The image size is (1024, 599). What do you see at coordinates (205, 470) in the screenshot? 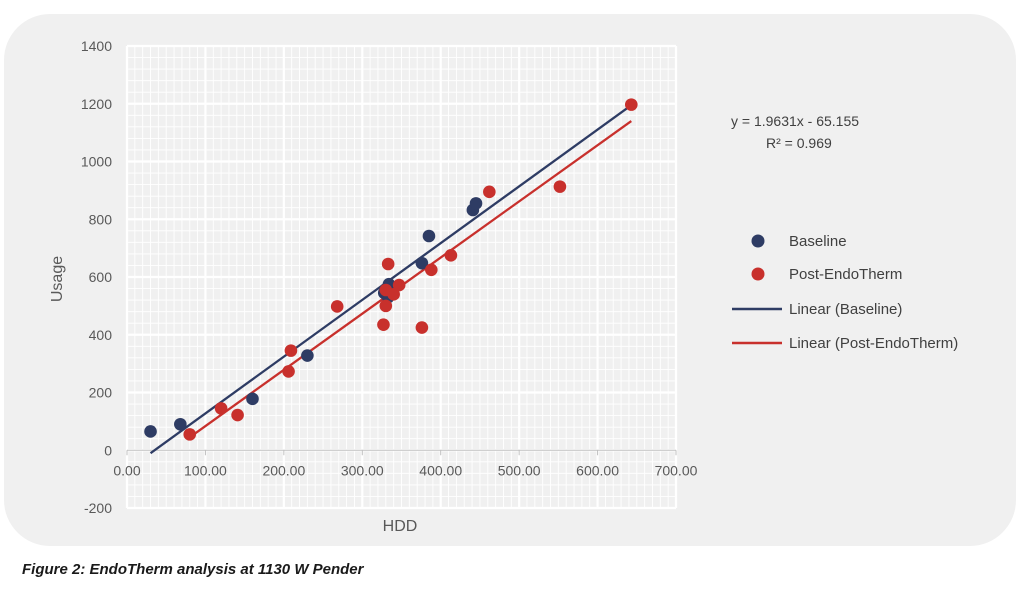
I see `x-tick-label: 100.00` at bounding box center [205, 470].